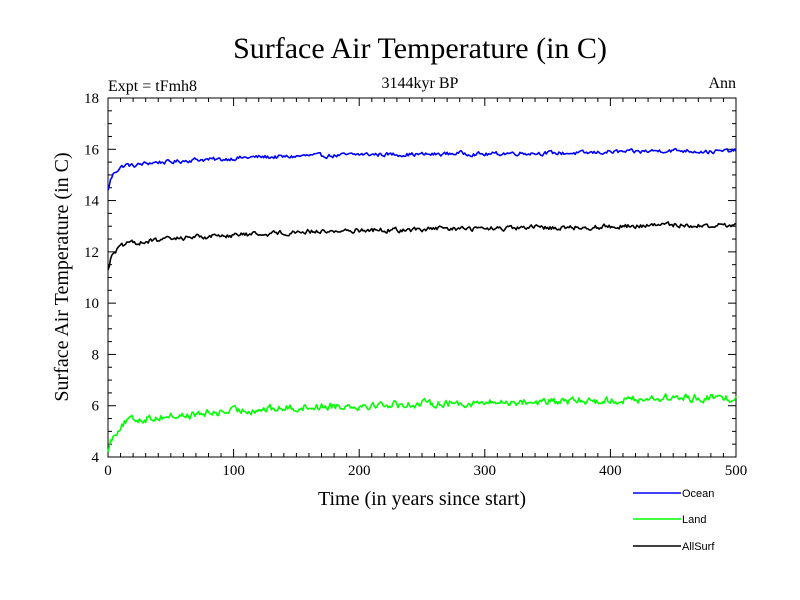 This screenshot has width=800, height=600. I want to click on series-line-land, so click(422, 423).